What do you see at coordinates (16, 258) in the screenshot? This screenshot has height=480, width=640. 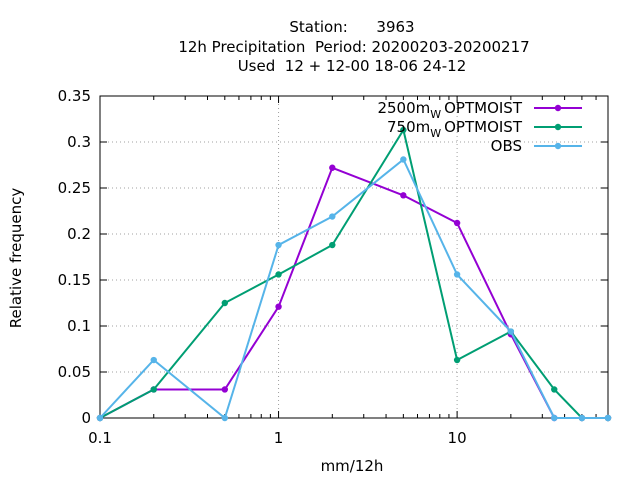 I see `y-axis-label: Relative frequency` at bounding box center [16, 258].